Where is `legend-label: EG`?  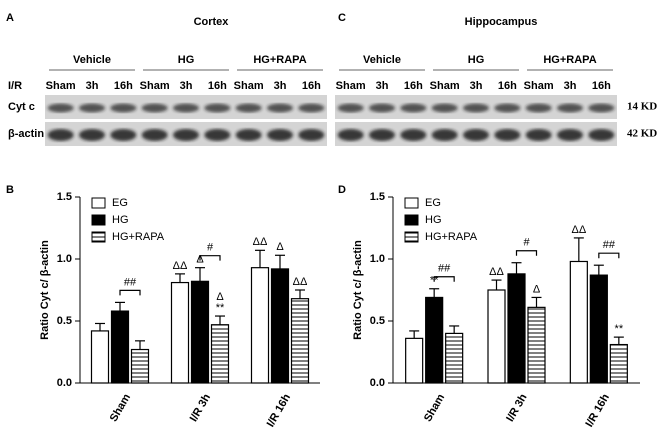
legend-label: EG is located at coordinates (120, 203).